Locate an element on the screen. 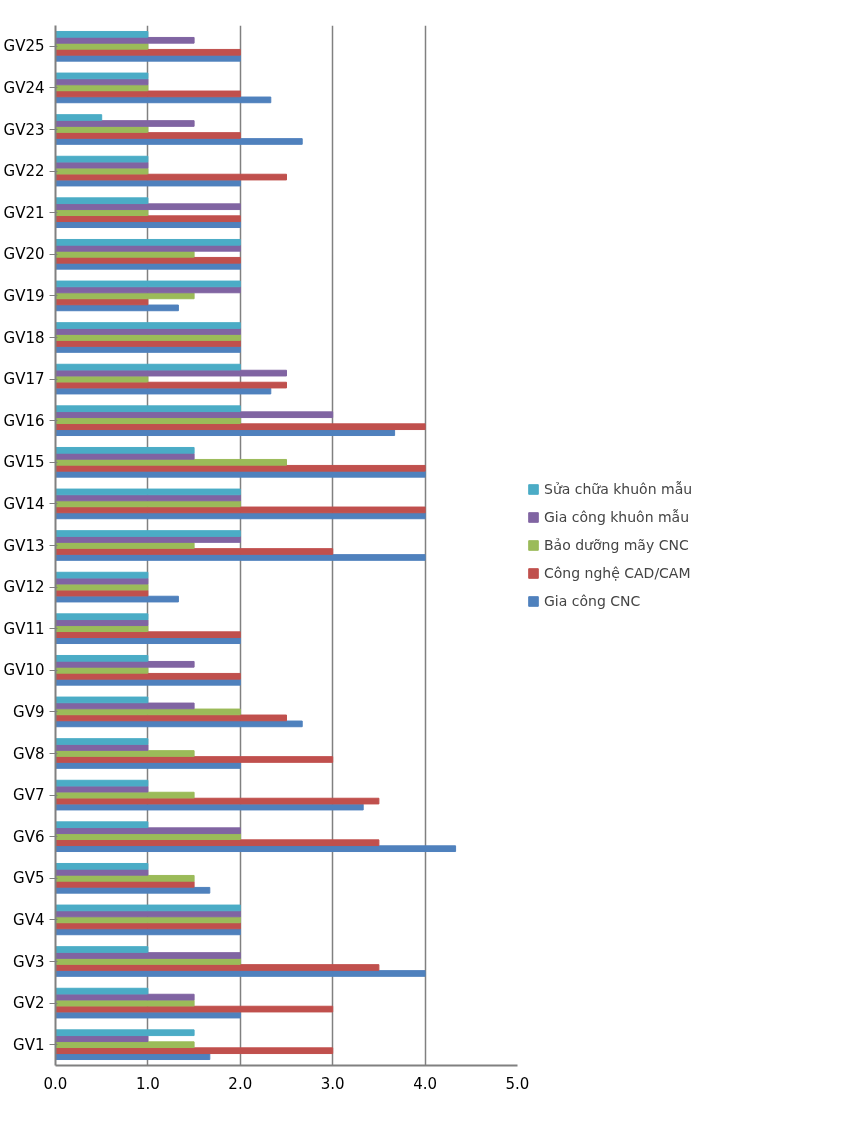  y-tick-label: GV12 is located at coordinates (24, 587).